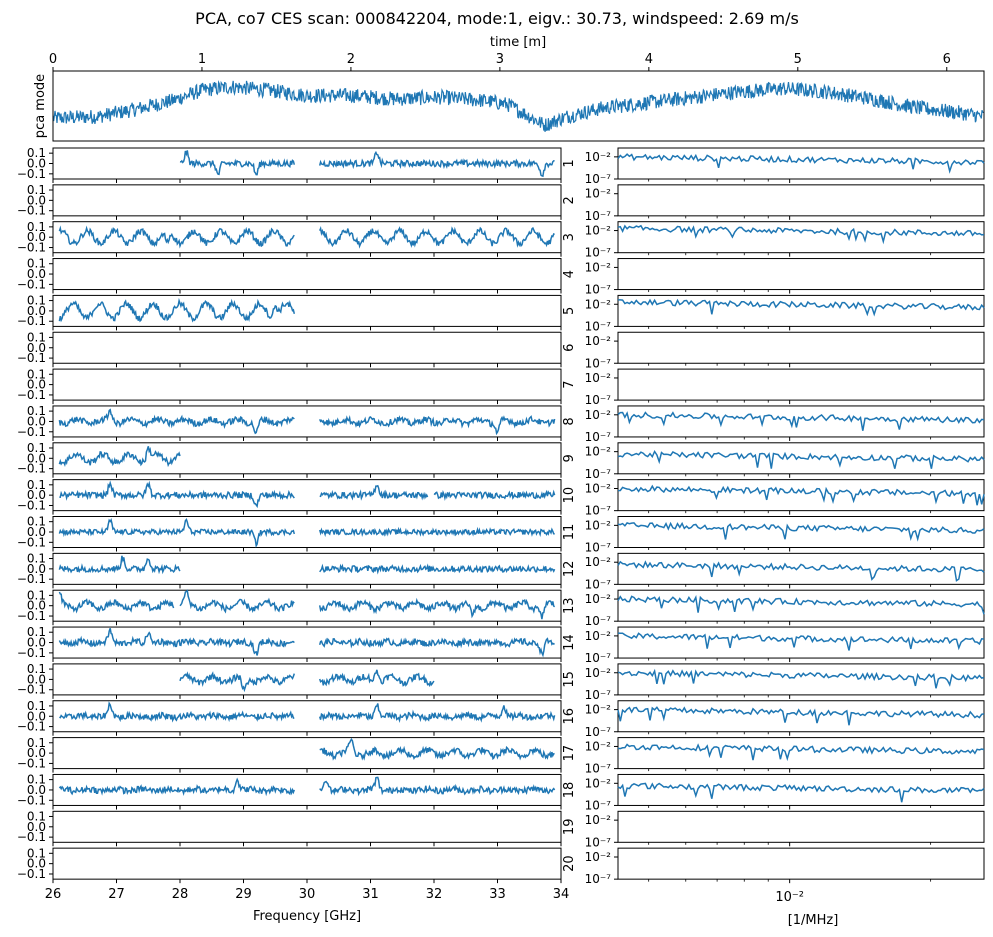  I want to click on psd-panel-15: 10⁻² 10⁻⁷, so click(785, 682).